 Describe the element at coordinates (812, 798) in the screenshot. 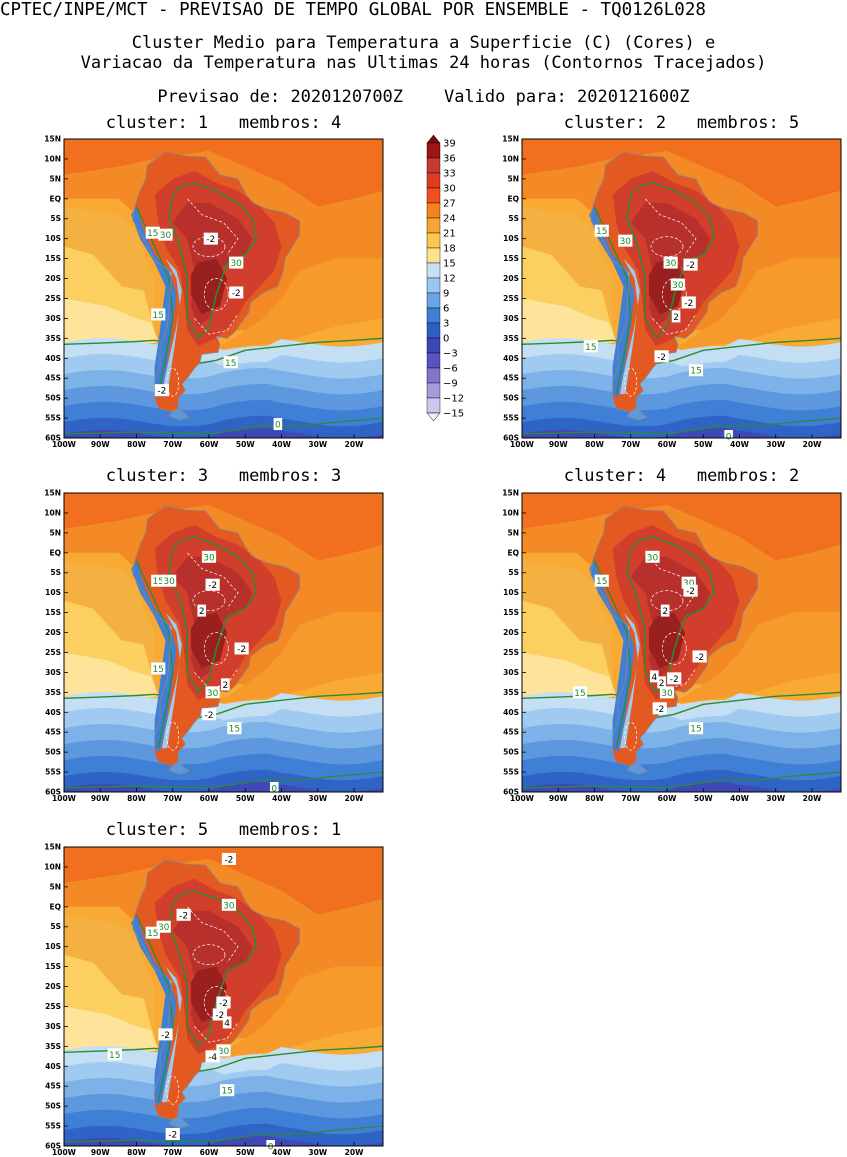

I see `lon-tick-label: 20W` at that location.